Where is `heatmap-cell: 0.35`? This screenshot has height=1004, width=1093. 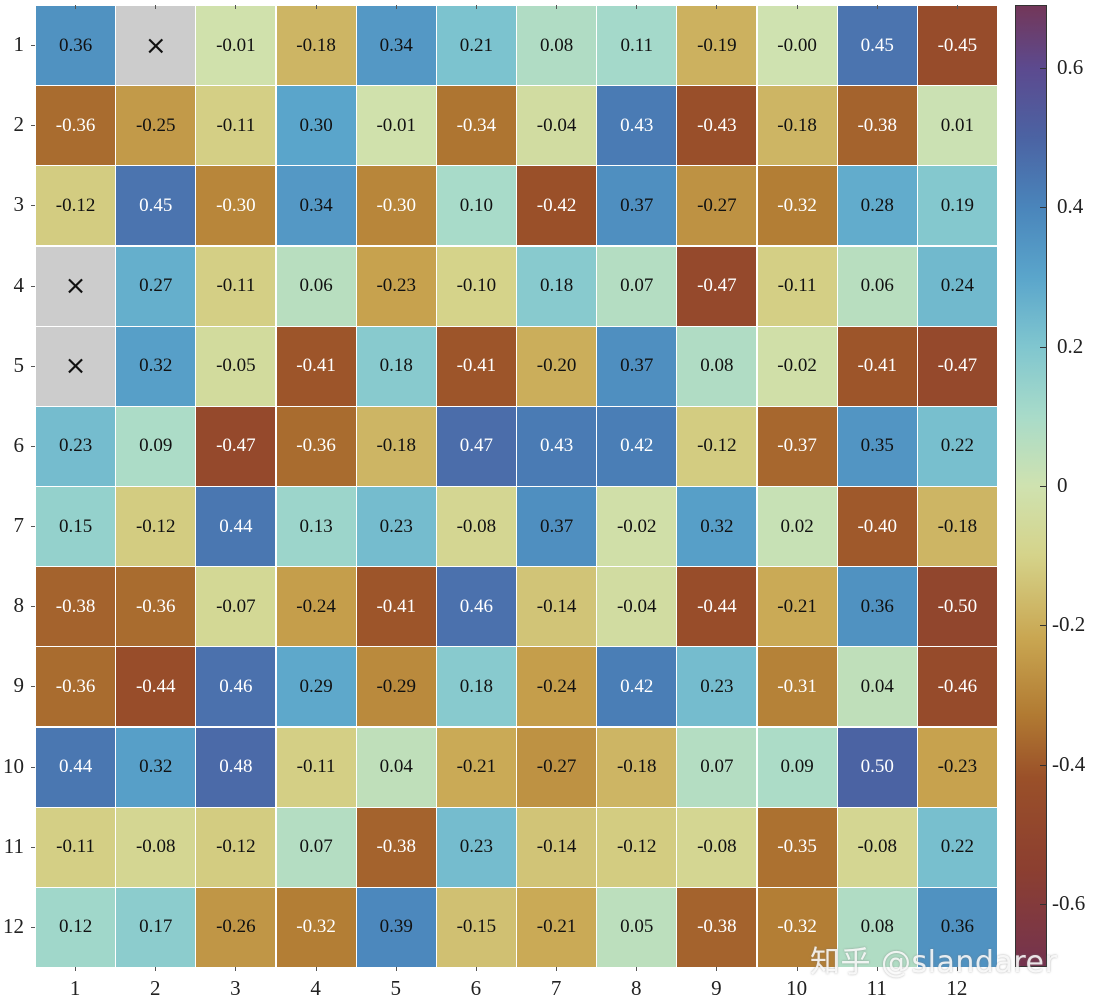
heatmap-cell: 0.35 is located at coordinates (877, 446).